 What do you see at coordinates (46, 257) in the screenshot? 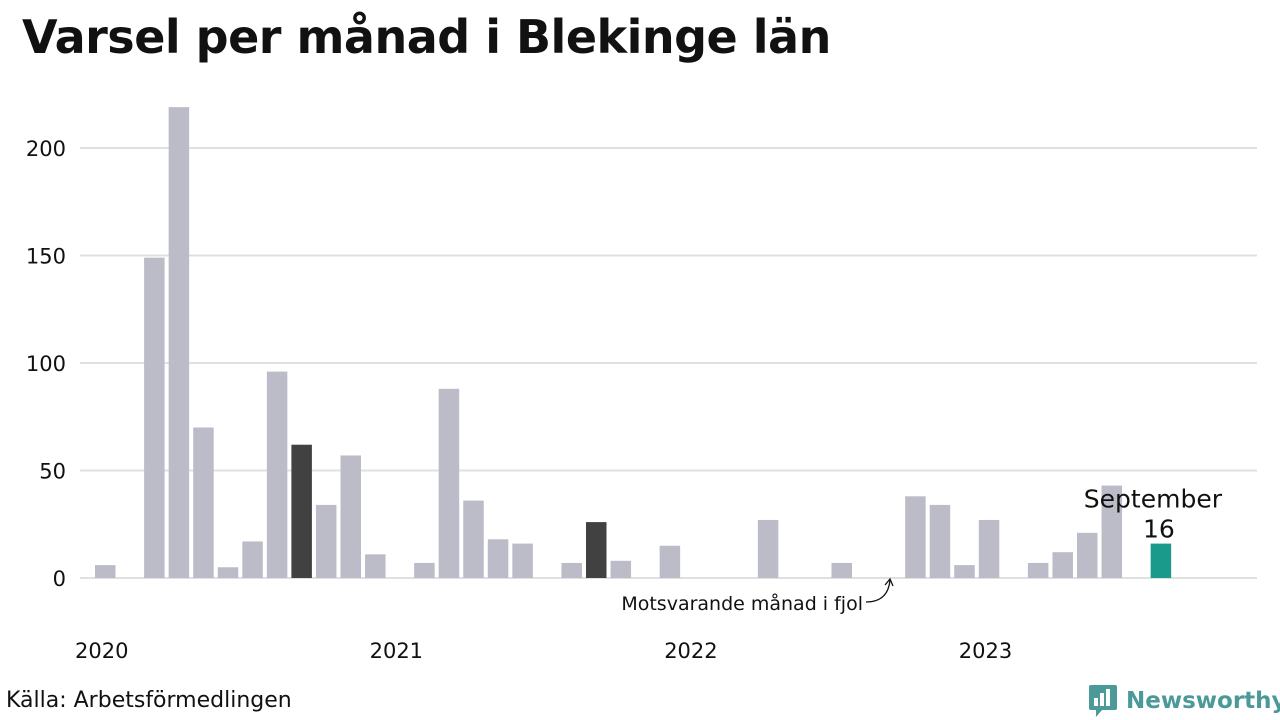
I see `y-tick-label: 150` at bounding box center [46, 257].